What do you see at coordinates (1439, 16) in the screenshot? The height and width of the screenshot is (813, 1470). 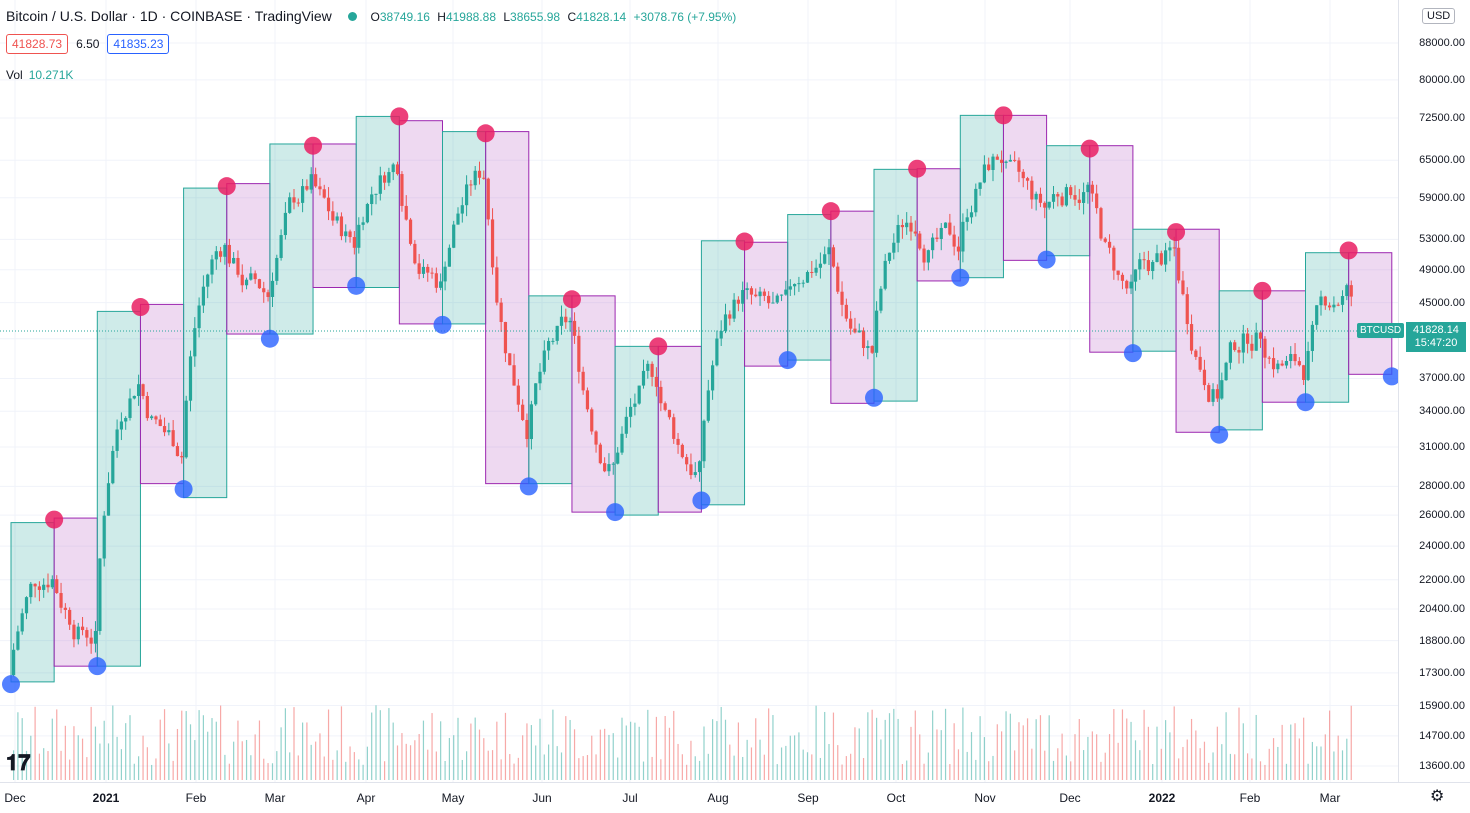 I see `currency-selector: USD` at bounding box center [1439, 16].